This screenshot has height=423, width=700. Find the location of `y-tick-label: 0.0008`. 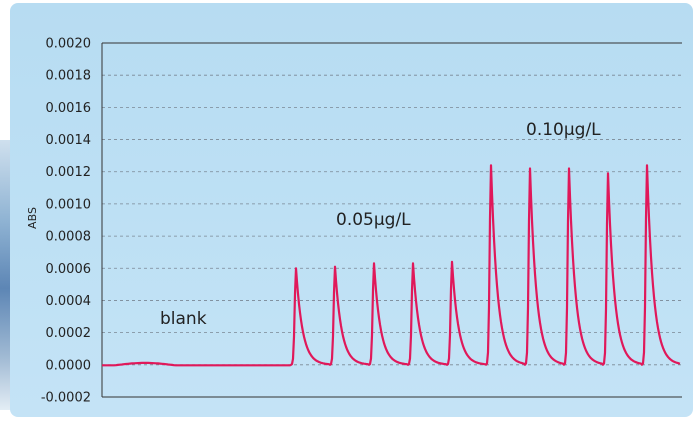

y-tick-label: 0.0008 is located at coordinates (69, 237).